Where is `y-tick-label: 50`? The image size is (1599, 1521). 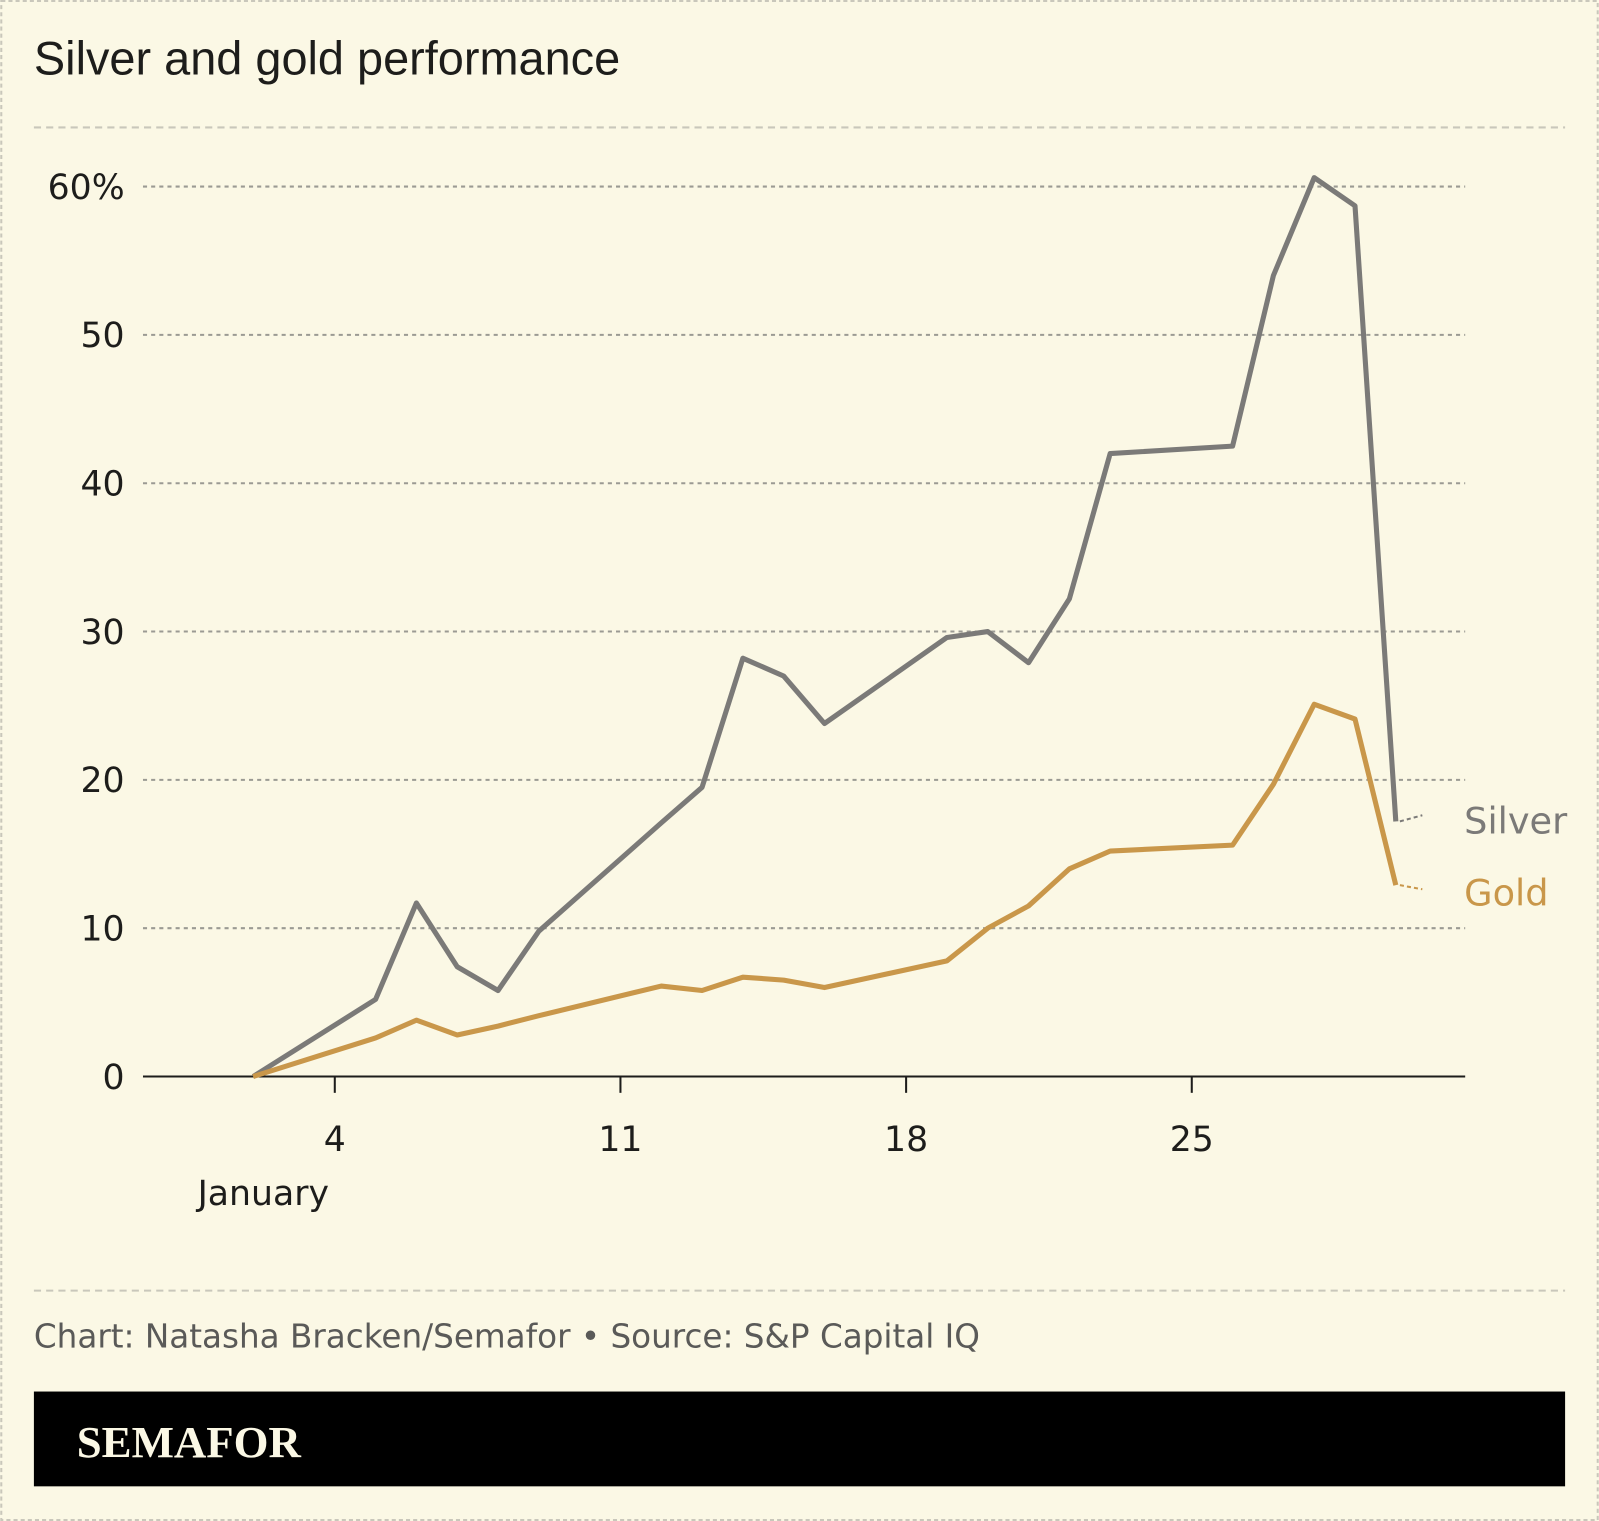
y-tick-label: 50 is located at coordinates (103, 336).